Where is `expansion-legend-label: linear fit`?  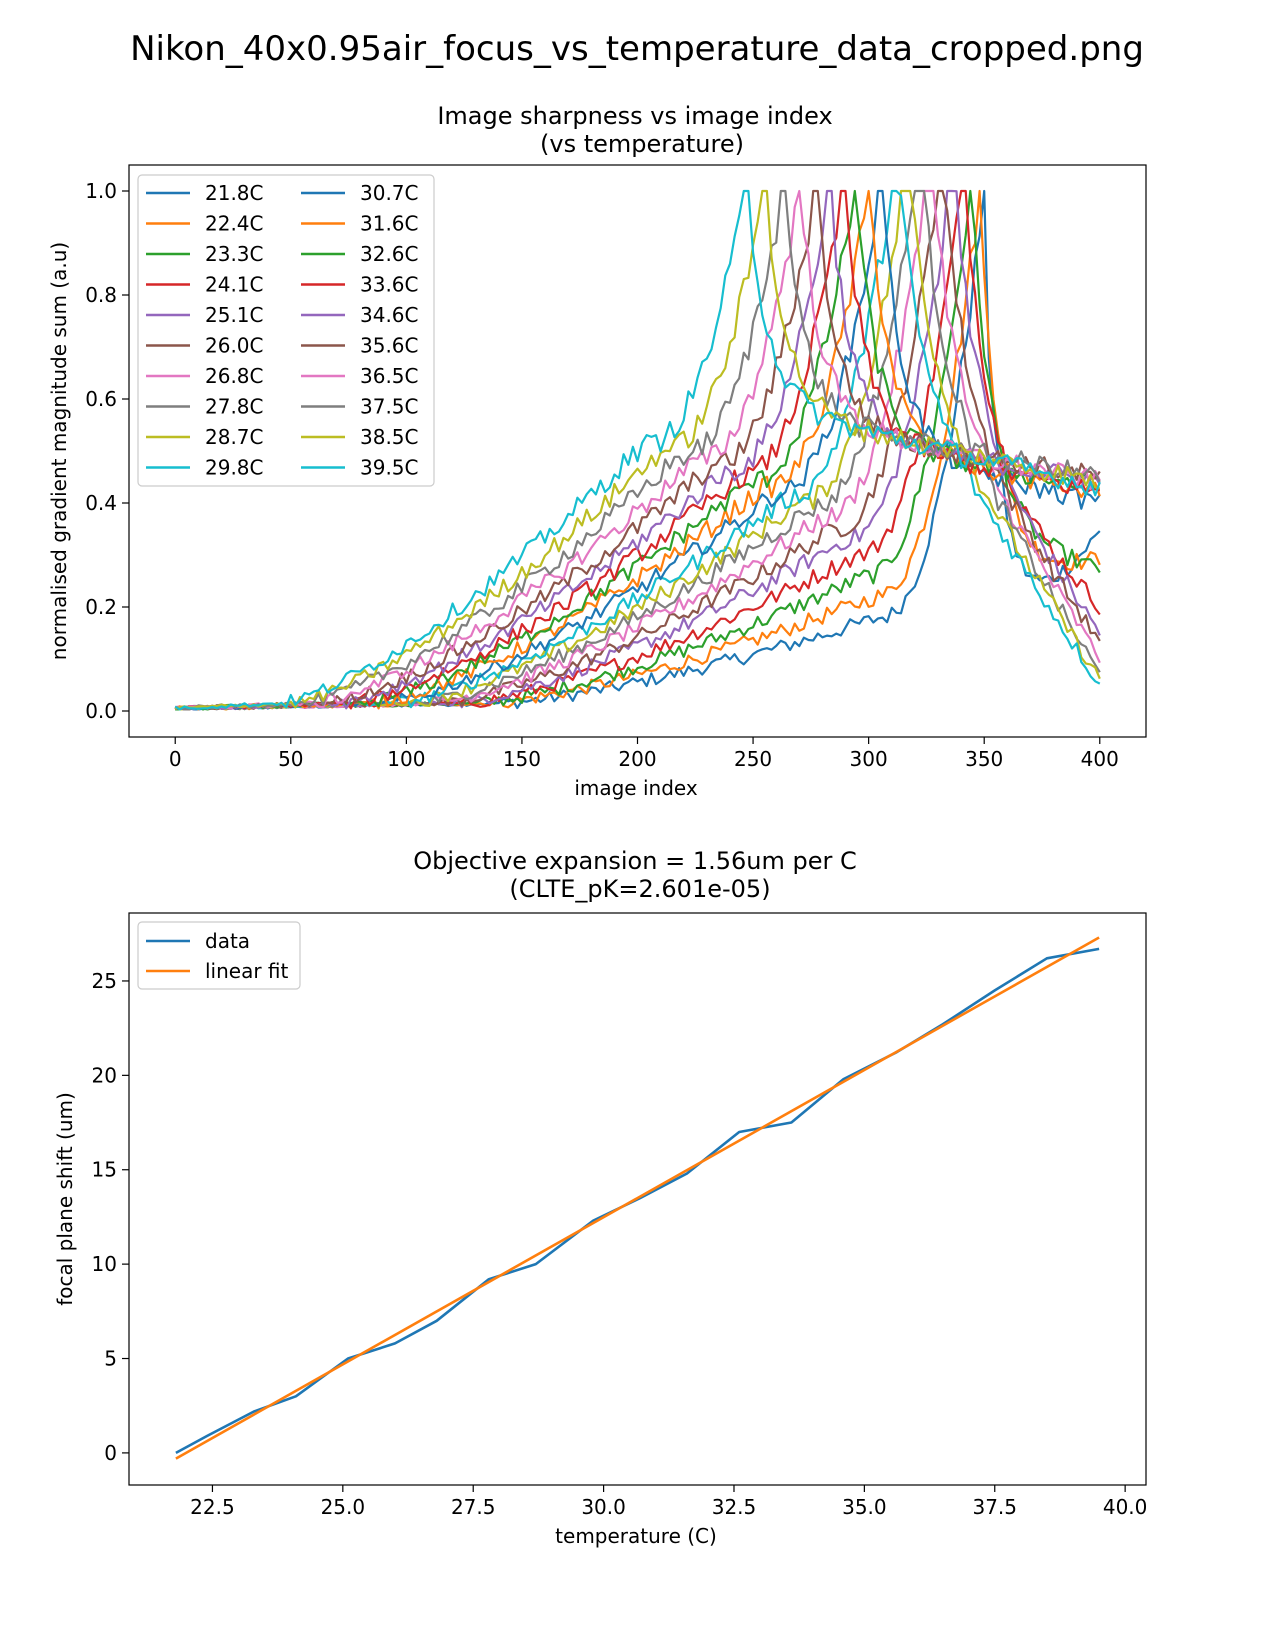 expansion-legend-label: linear fit is located at coordinates (247, 971).